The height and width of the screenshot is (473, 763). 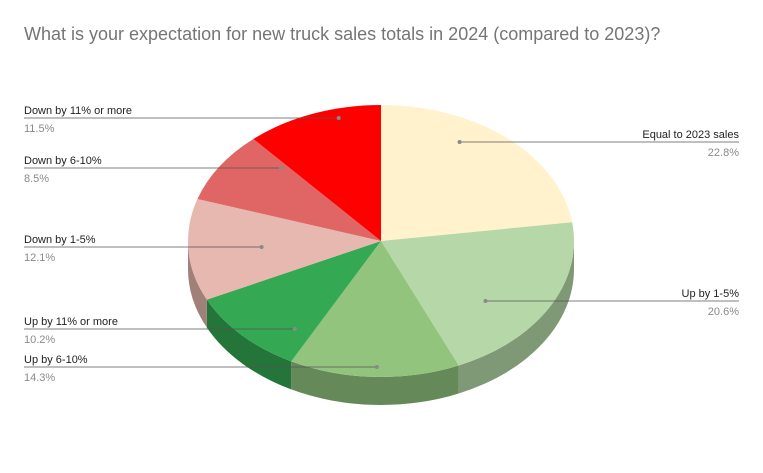 I want to click on pie-label-equal-to-2023-sales: Equal to 2023 sales 22.8%, so click(x=598, y=144).